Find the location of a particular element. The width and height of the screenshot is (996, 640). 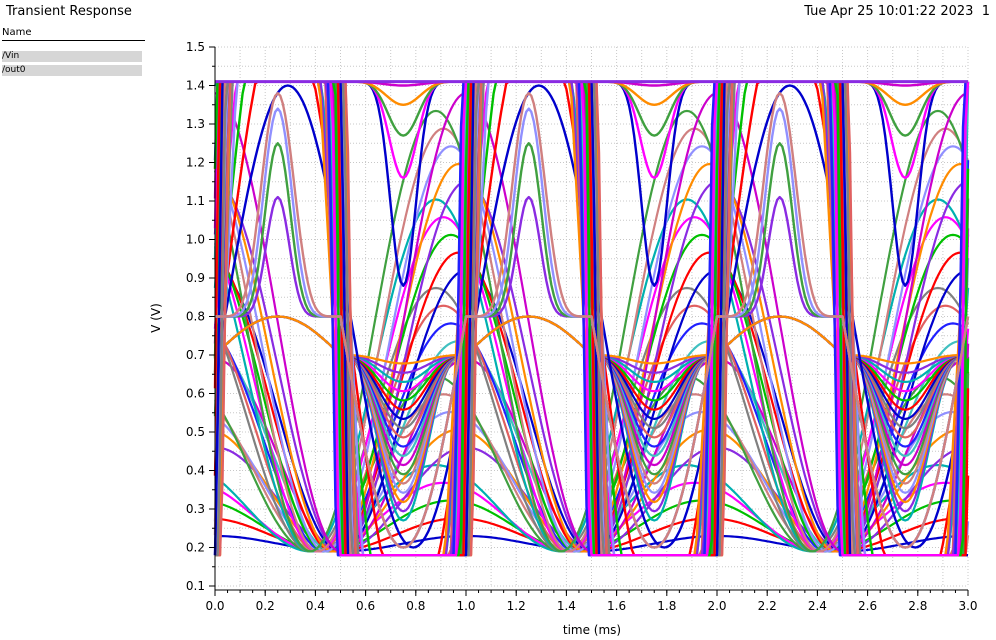

y-tick-label: 0.4 is located at coordinates (195, 471).